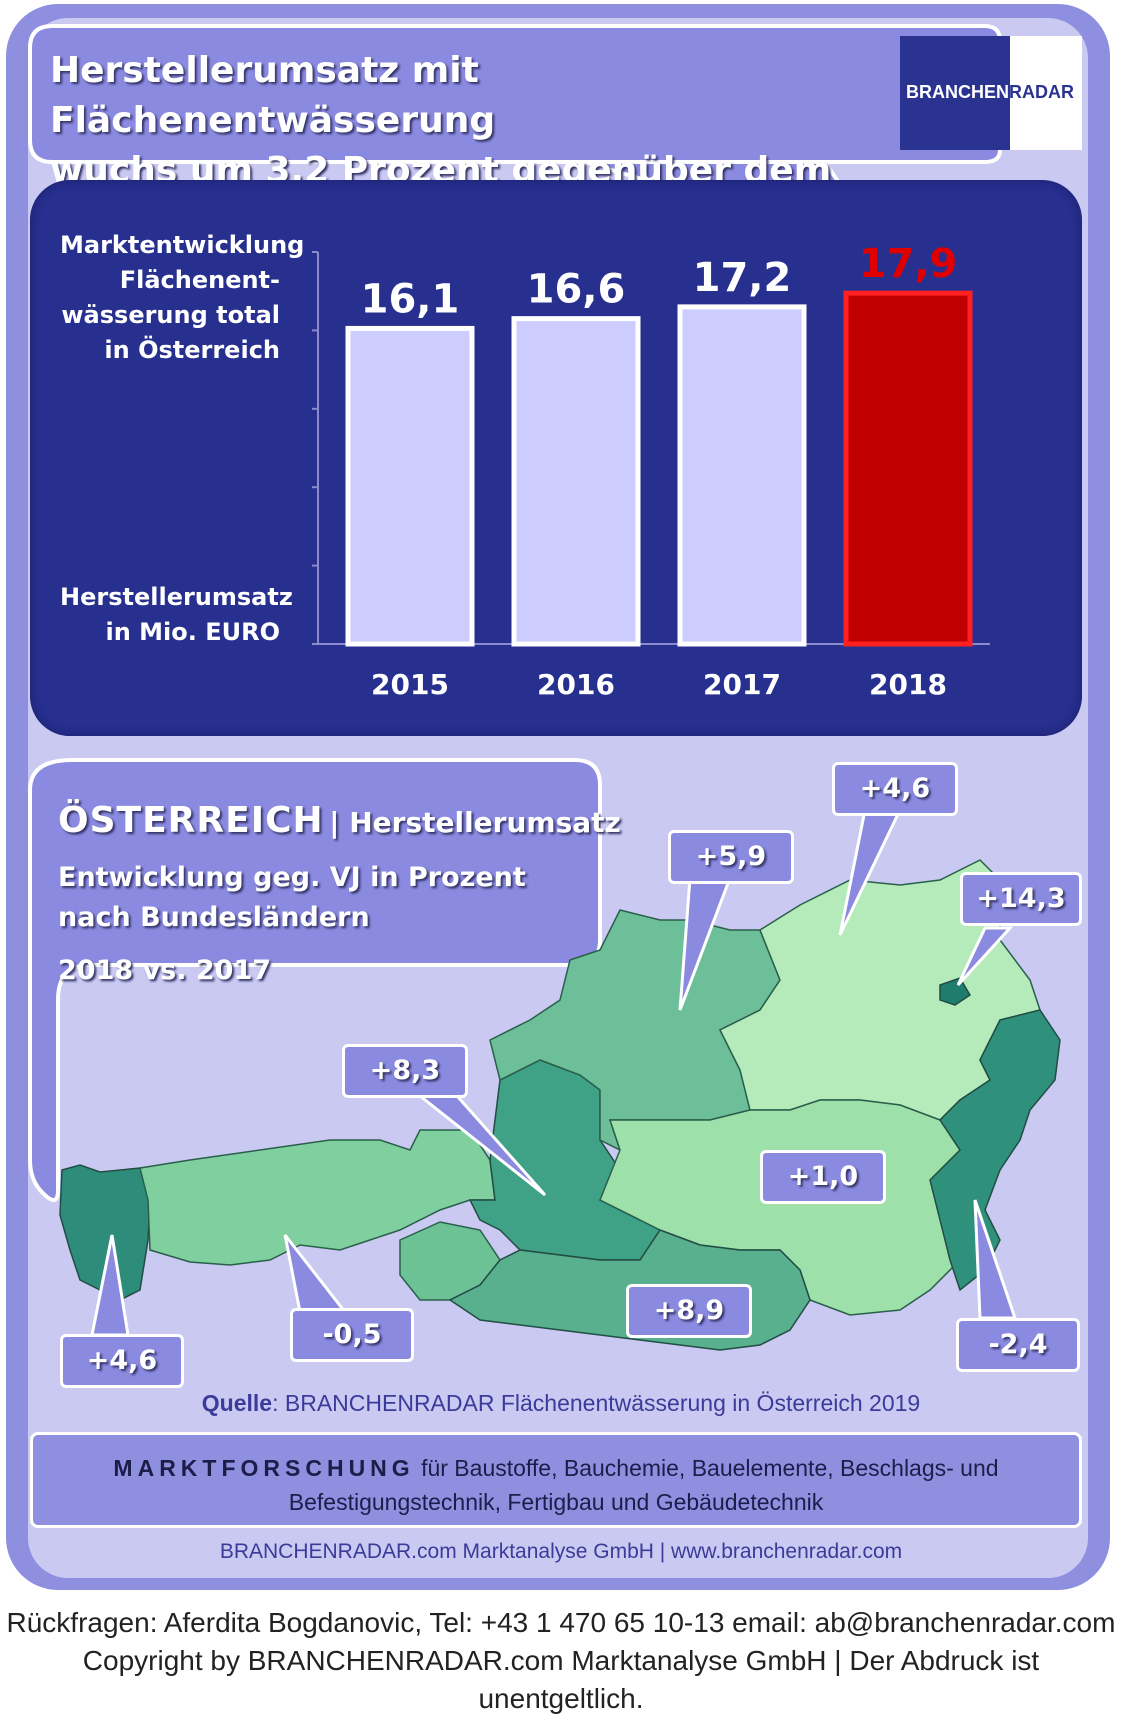  Describe the element at coordinates (995, 1150) in the screenshot. I see `region-burgenland` at that location.